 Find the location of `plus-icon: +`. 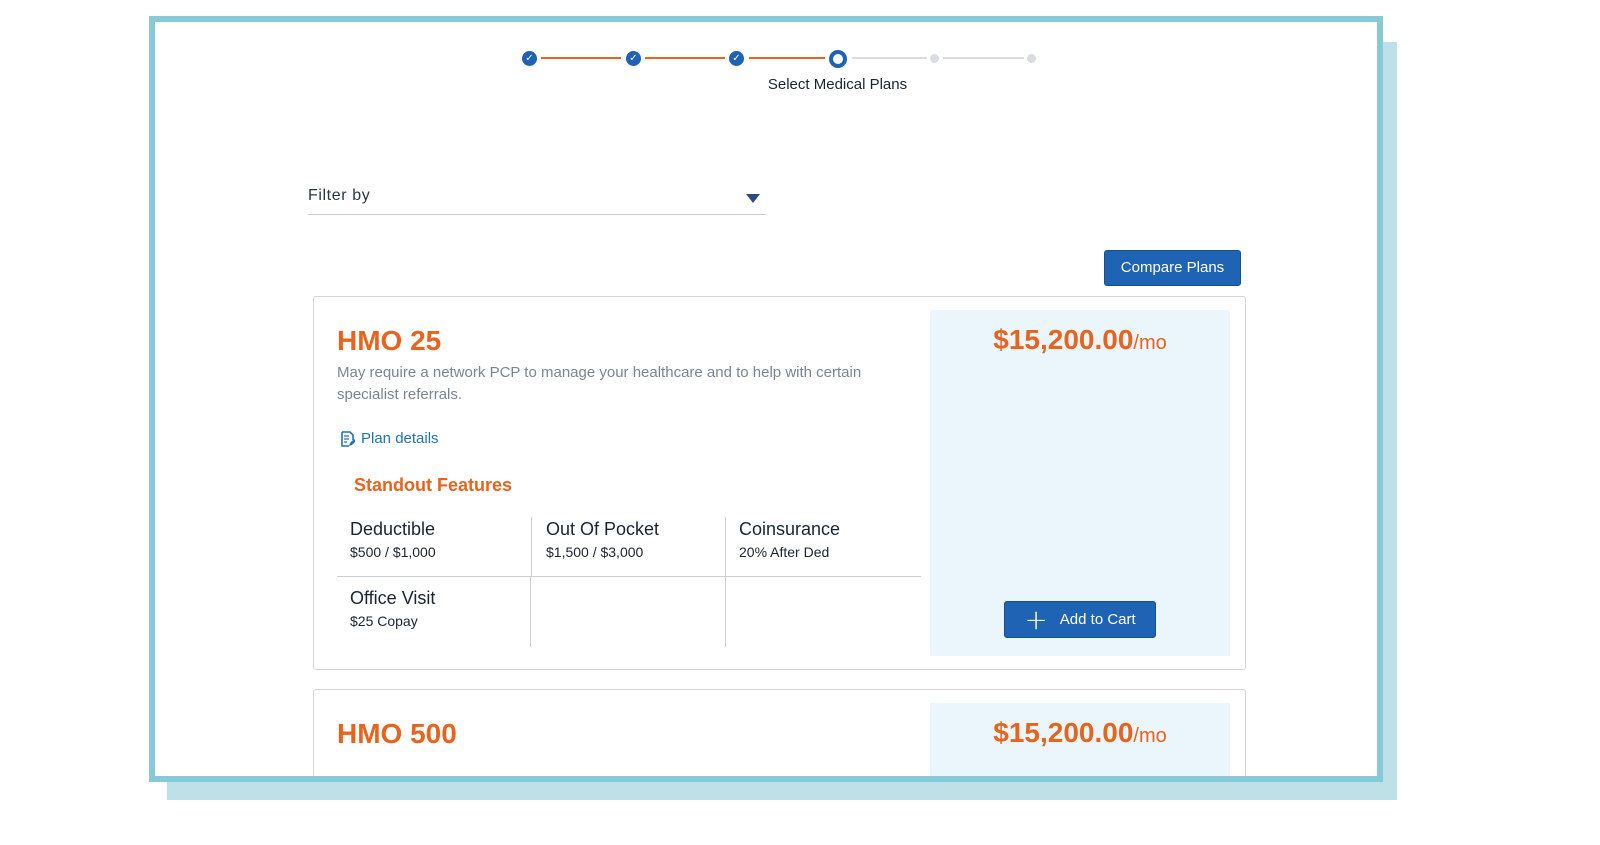

plus-icon: + is located at coordinates (1036, 619).